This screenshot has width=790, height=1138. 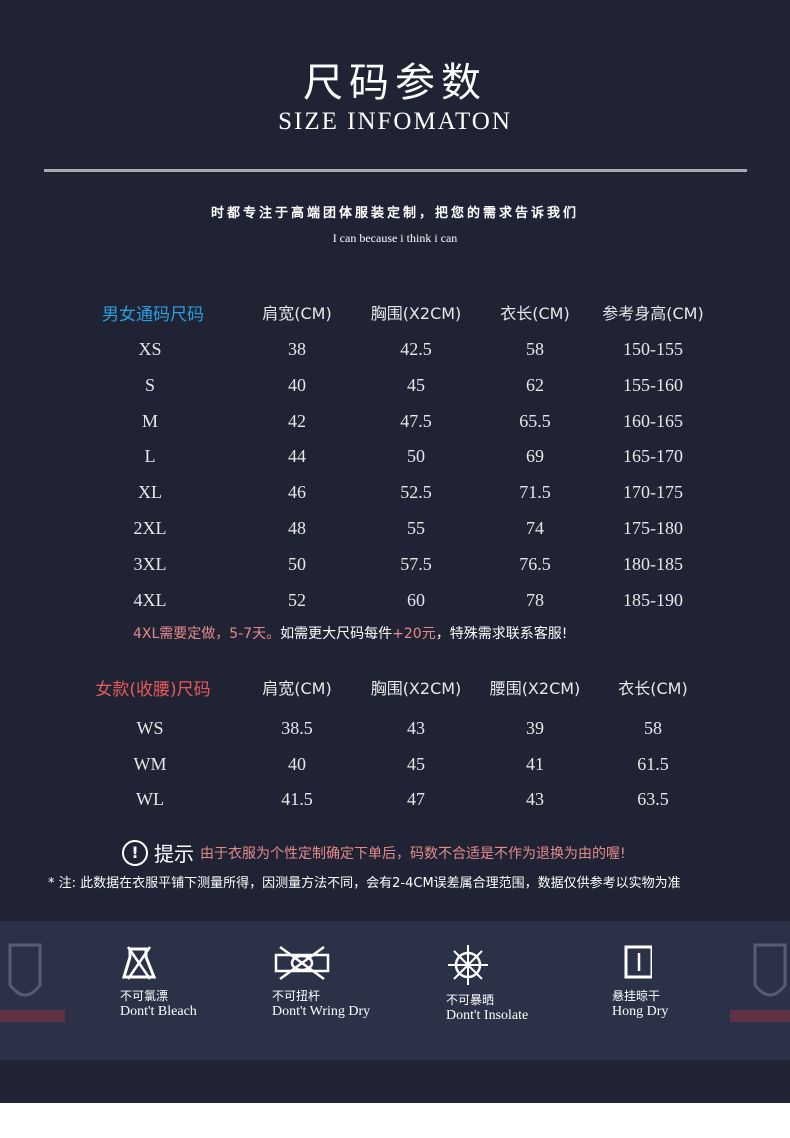 What do you see at coordinates (653, 799) in the screenshot?
I see `table-cell: 63.5` at bounding box center [653, 799].